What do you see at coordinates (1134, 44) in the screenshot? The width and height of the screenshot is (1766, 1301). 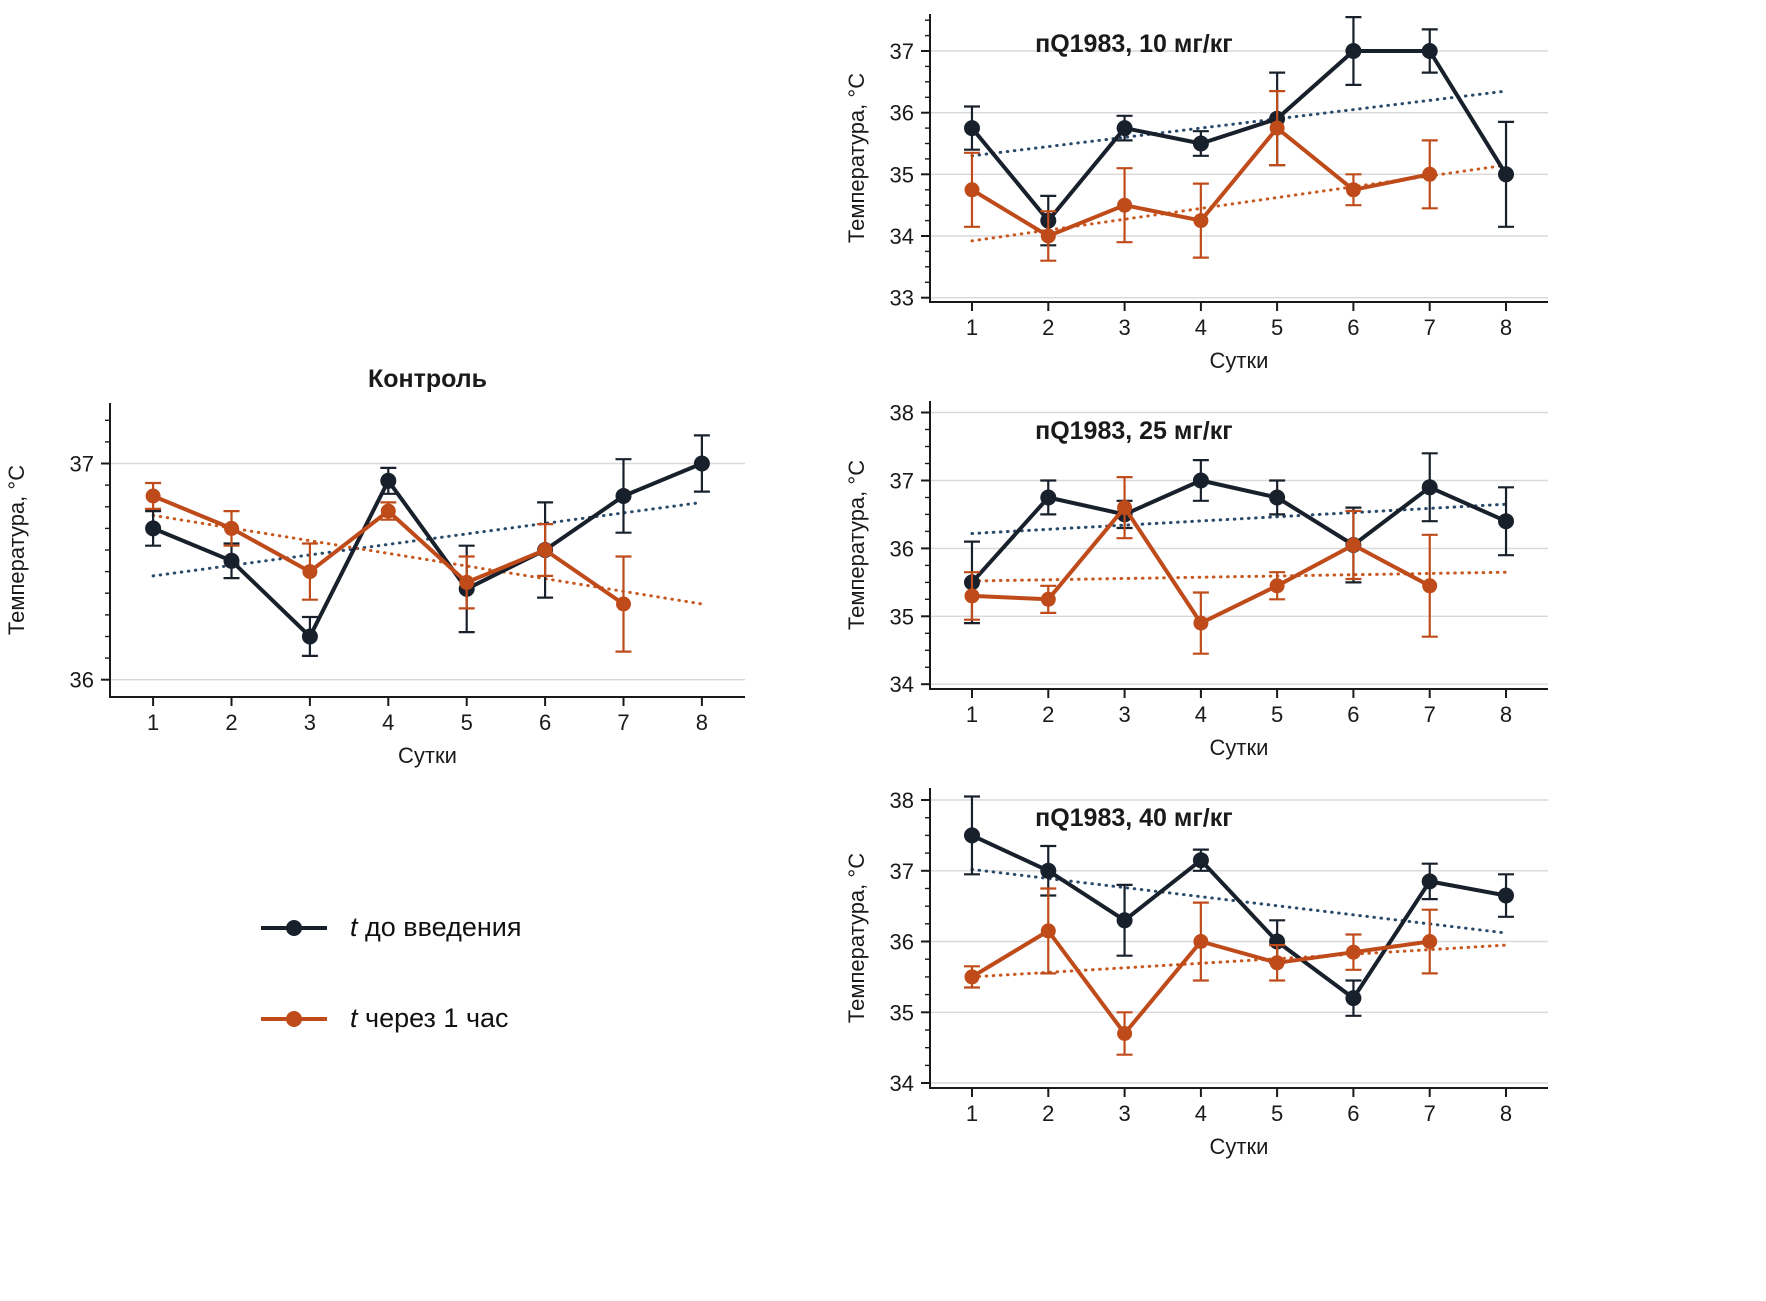 I see `chart-title: пQ1983, 10 мг/кг` at bounding box center [1134, 44].